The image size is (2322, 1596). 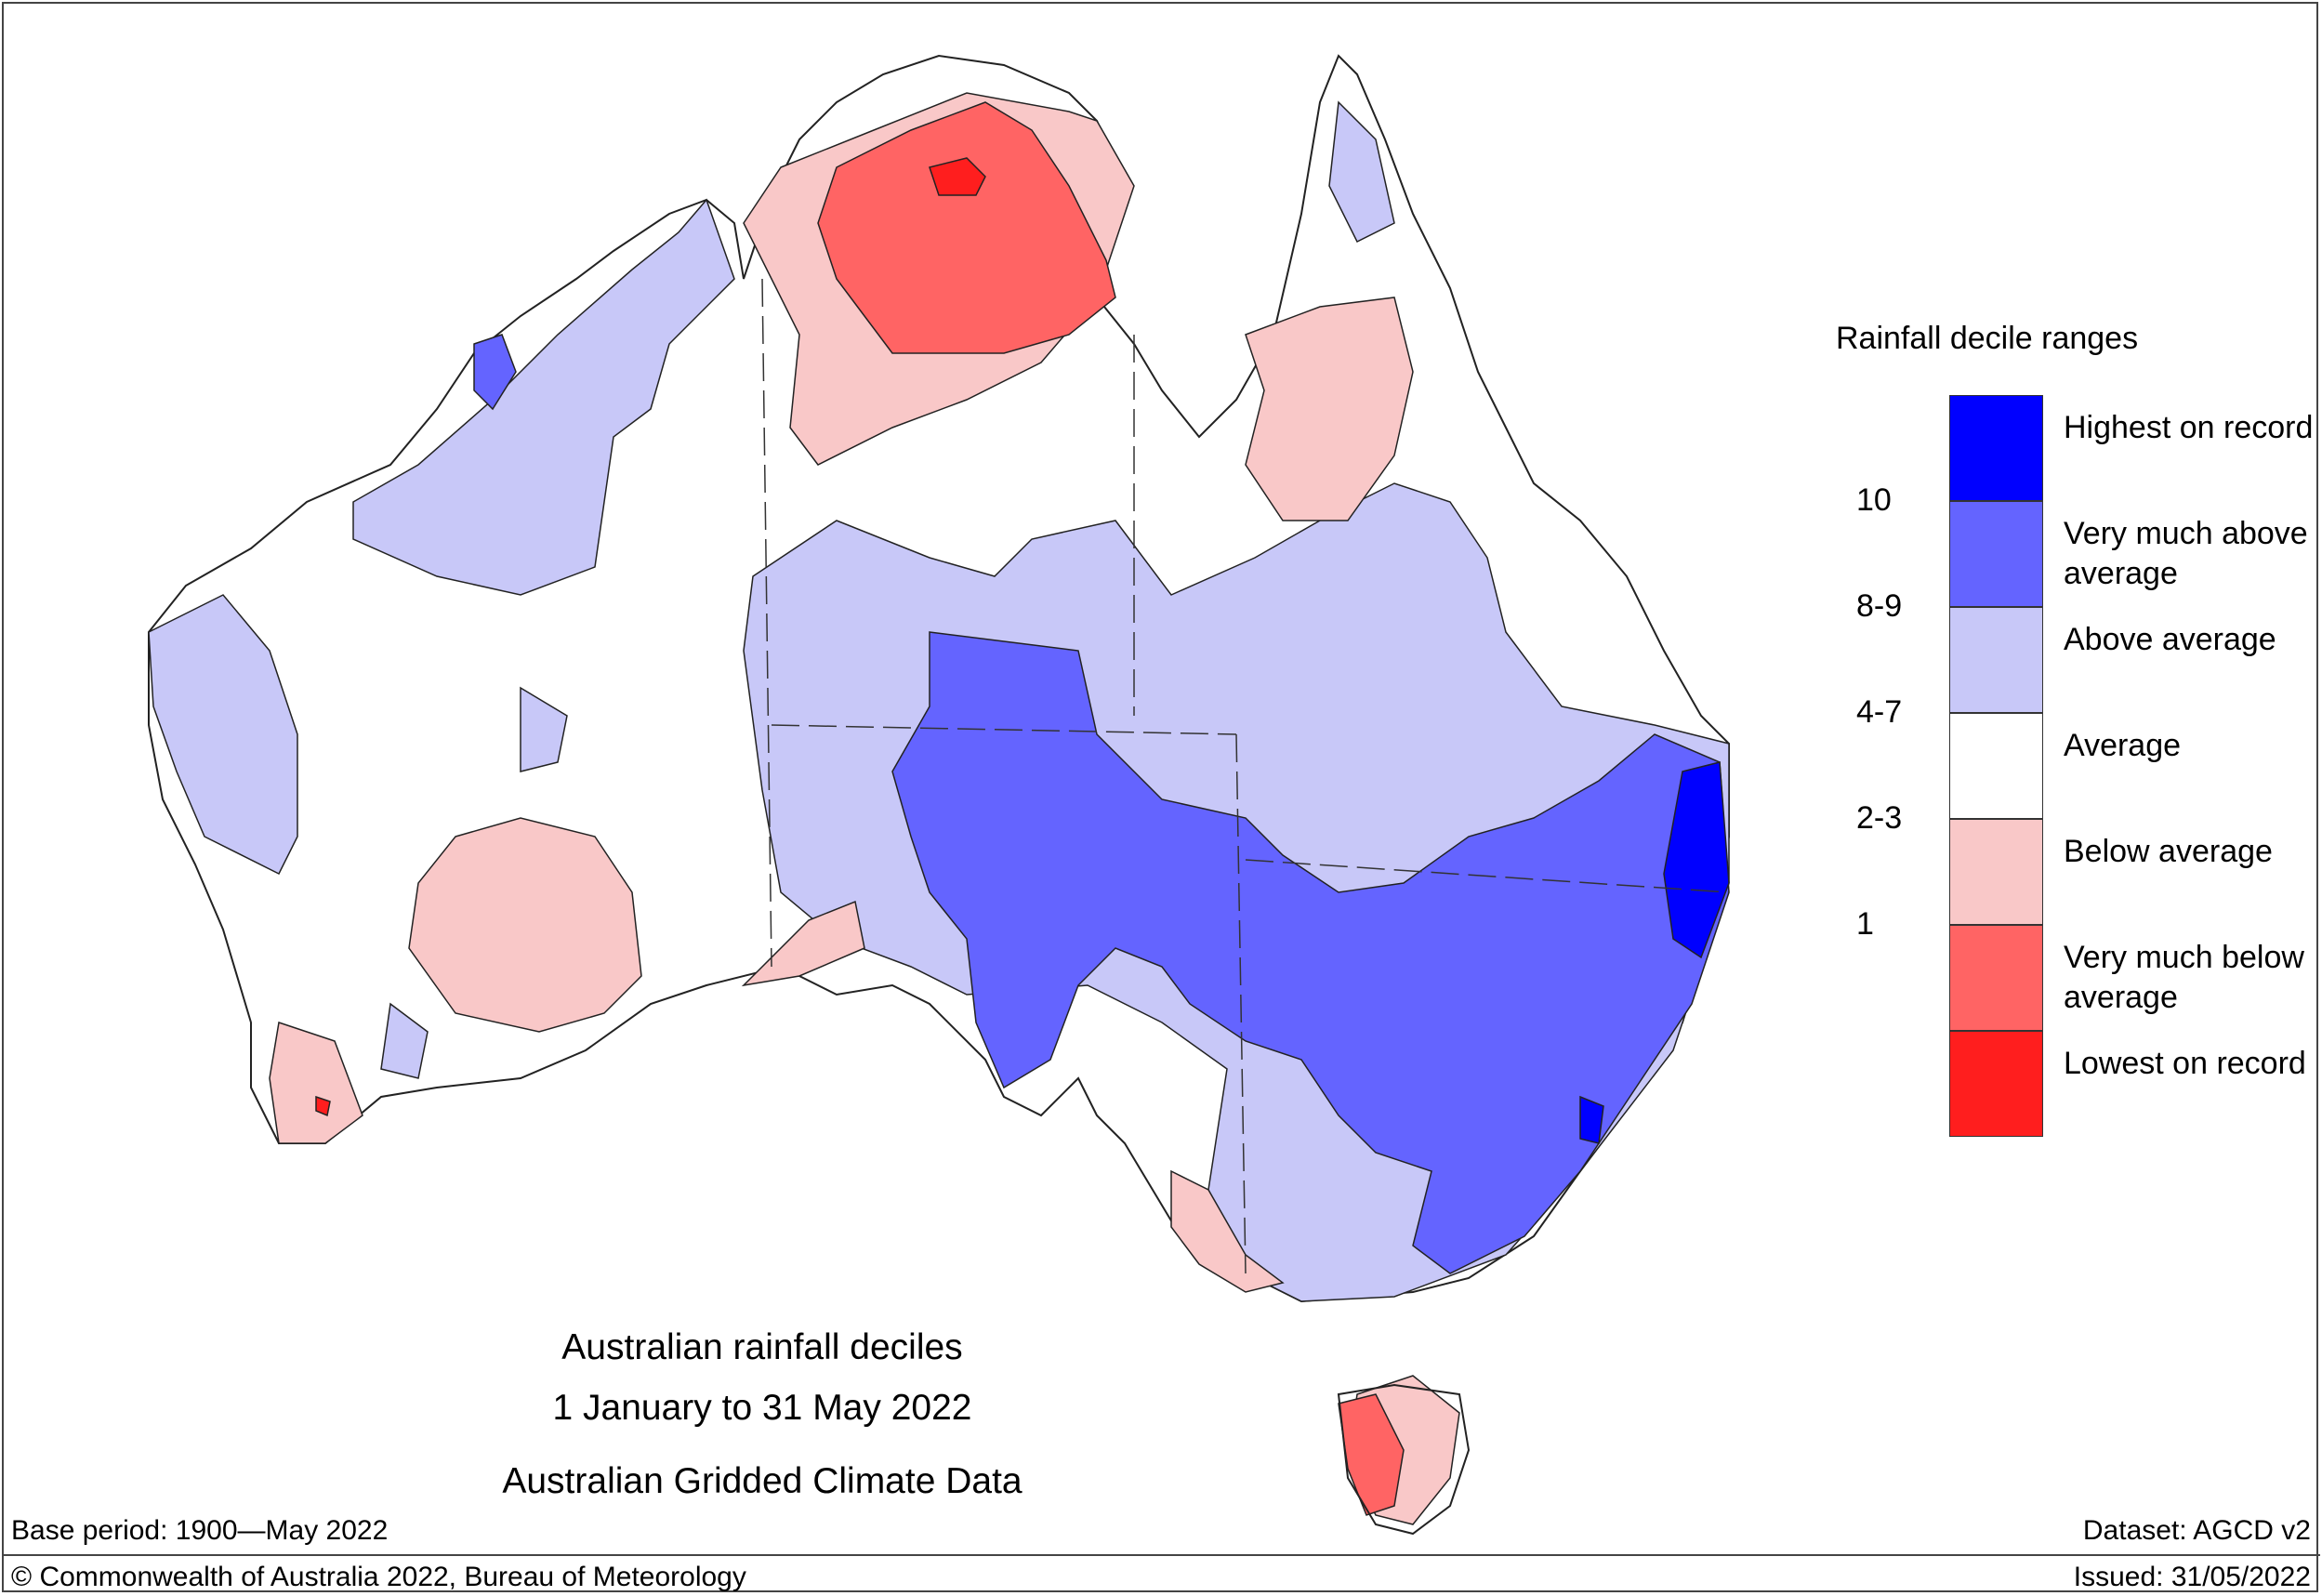 What do you see at coordinates (2170, 639) in the screenshot?
I see `legend-label: Above average` at bounding box center [2170, 639].